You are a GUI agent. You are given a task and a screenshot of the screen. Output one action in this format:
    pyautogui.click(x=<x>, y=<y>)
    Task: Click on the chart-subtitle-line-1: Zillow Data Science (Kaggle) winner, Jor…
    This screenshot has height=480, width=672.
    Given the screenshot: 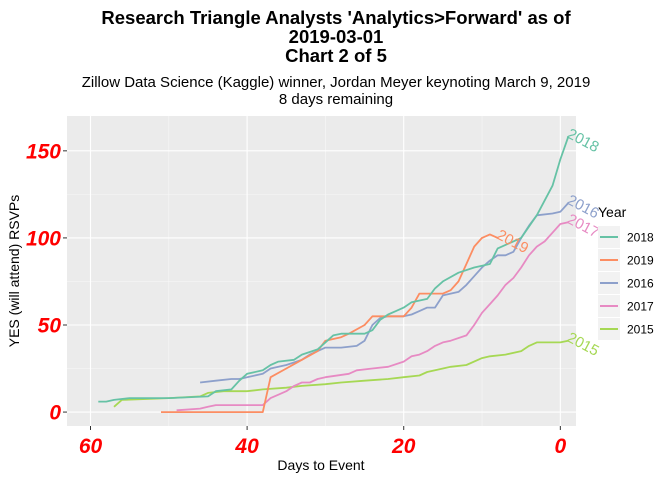 What is the action you would take?
    pyautogui.click(x=336, y=82)
    